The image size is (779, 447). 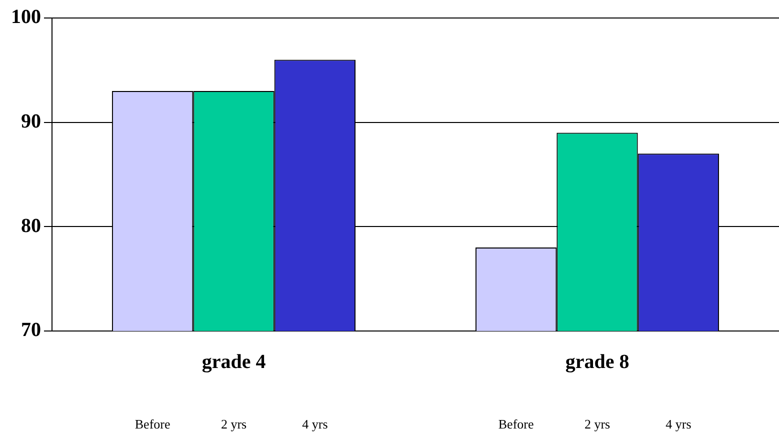 What do you see at coordinates (31, 330) in the screenshot?
I see `y-tick-label: 70` at bounding box center [31, 330].